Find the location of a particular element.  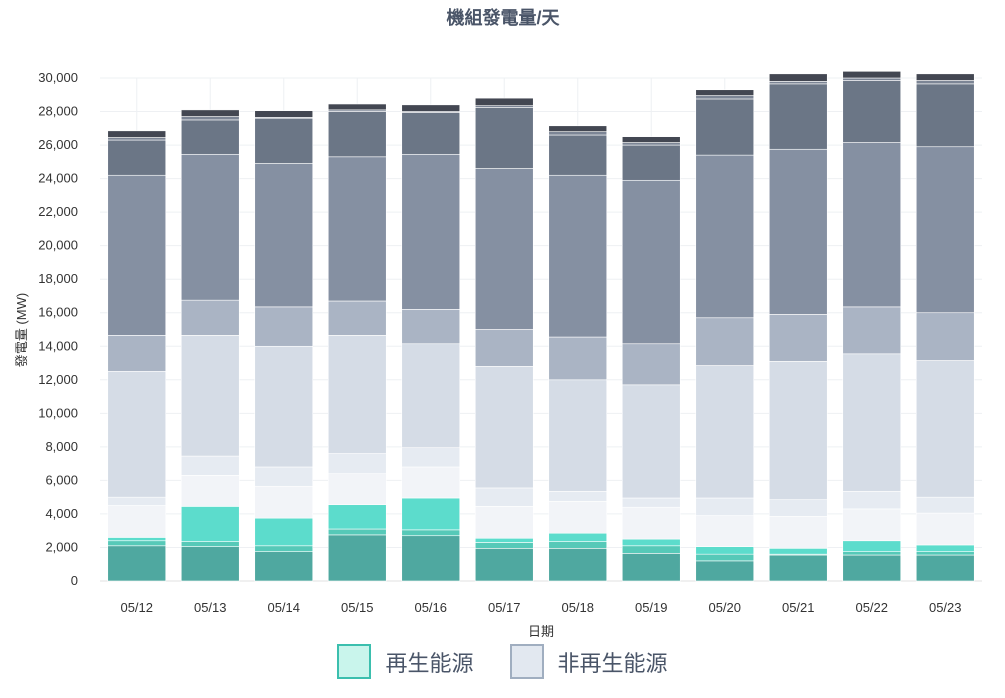

bar-segment-05-14-s11 is located at coordinates (284, 114).